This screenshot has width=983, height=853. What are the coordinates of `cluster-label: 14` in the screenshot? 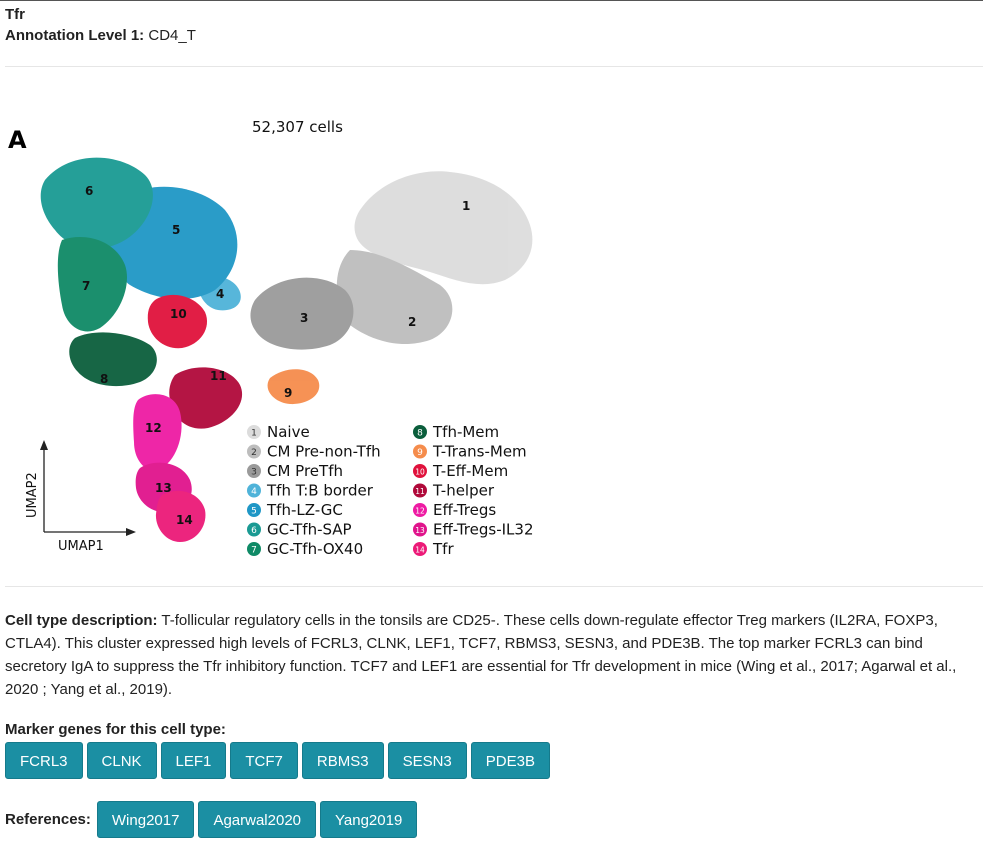 It's located at (184, 520).